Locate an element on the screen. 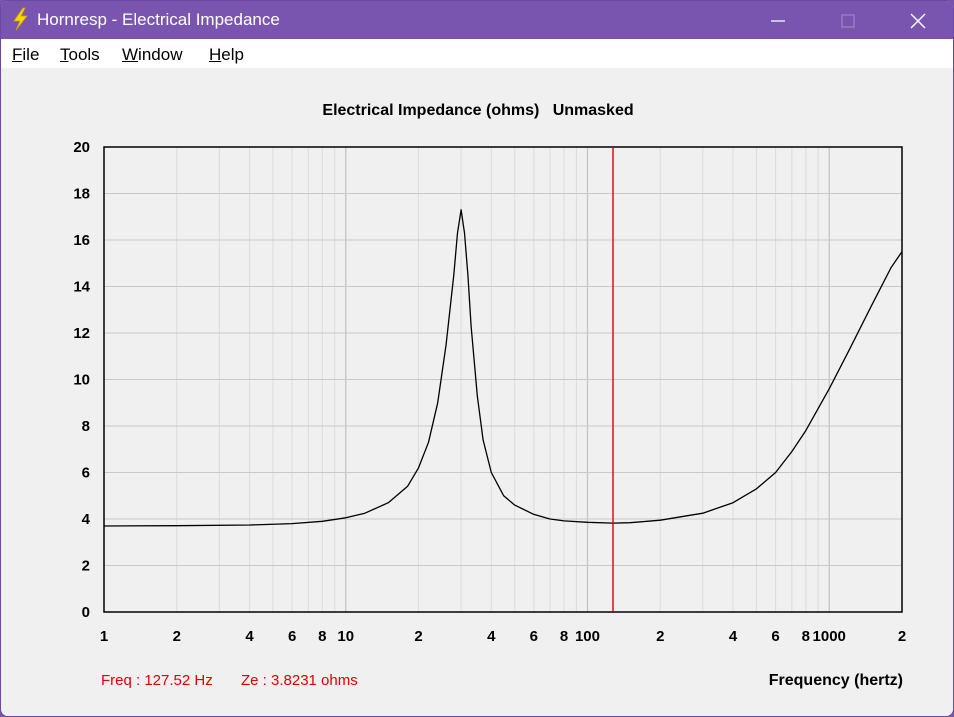 This screenshot has width=954, height=717. y-axis-ticks: 0 2 4 6 8 10 12 14 16 18 20 is located at coordinates (81, 380).